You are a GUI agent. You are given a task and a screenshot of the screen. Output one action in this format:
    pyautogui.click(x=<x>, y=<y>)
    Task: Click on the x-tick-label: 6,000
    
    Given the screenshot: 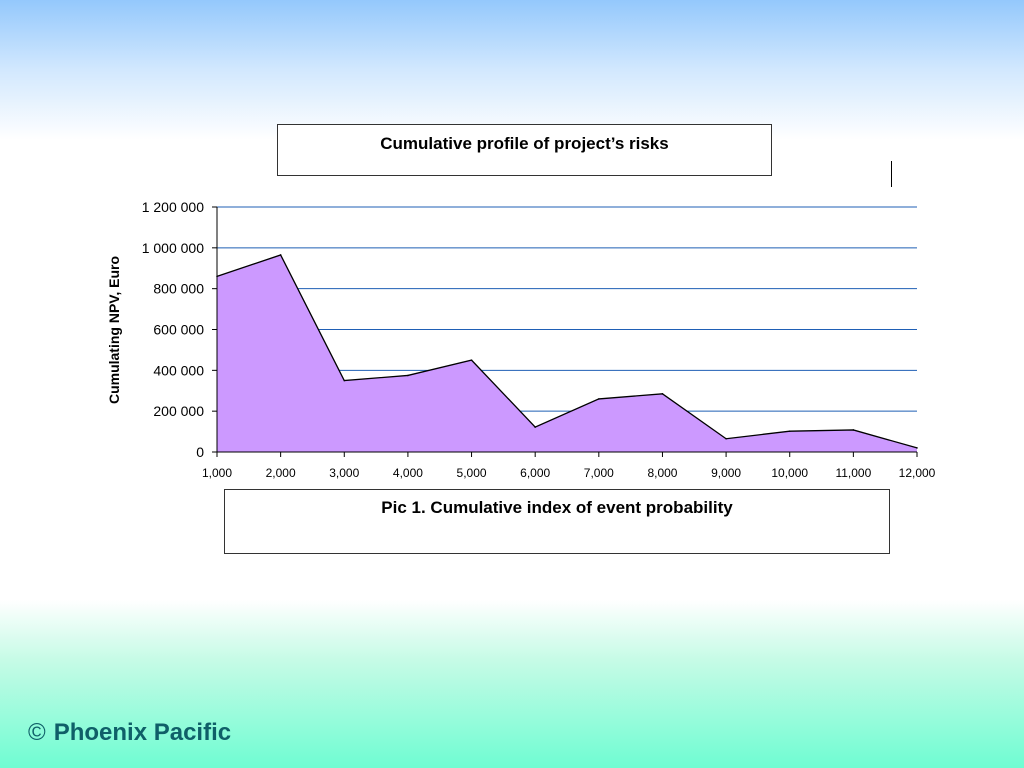 What is the action you would take?
    pyautogui.click(x=535, y=473)
    